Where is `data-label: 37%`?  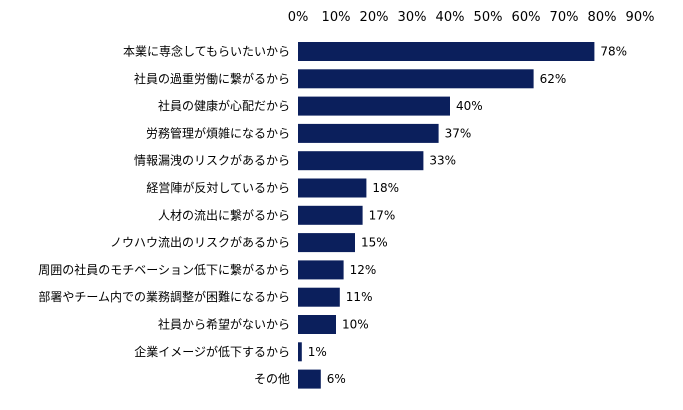 data-label: 37% is located at coordinates (458, 133).